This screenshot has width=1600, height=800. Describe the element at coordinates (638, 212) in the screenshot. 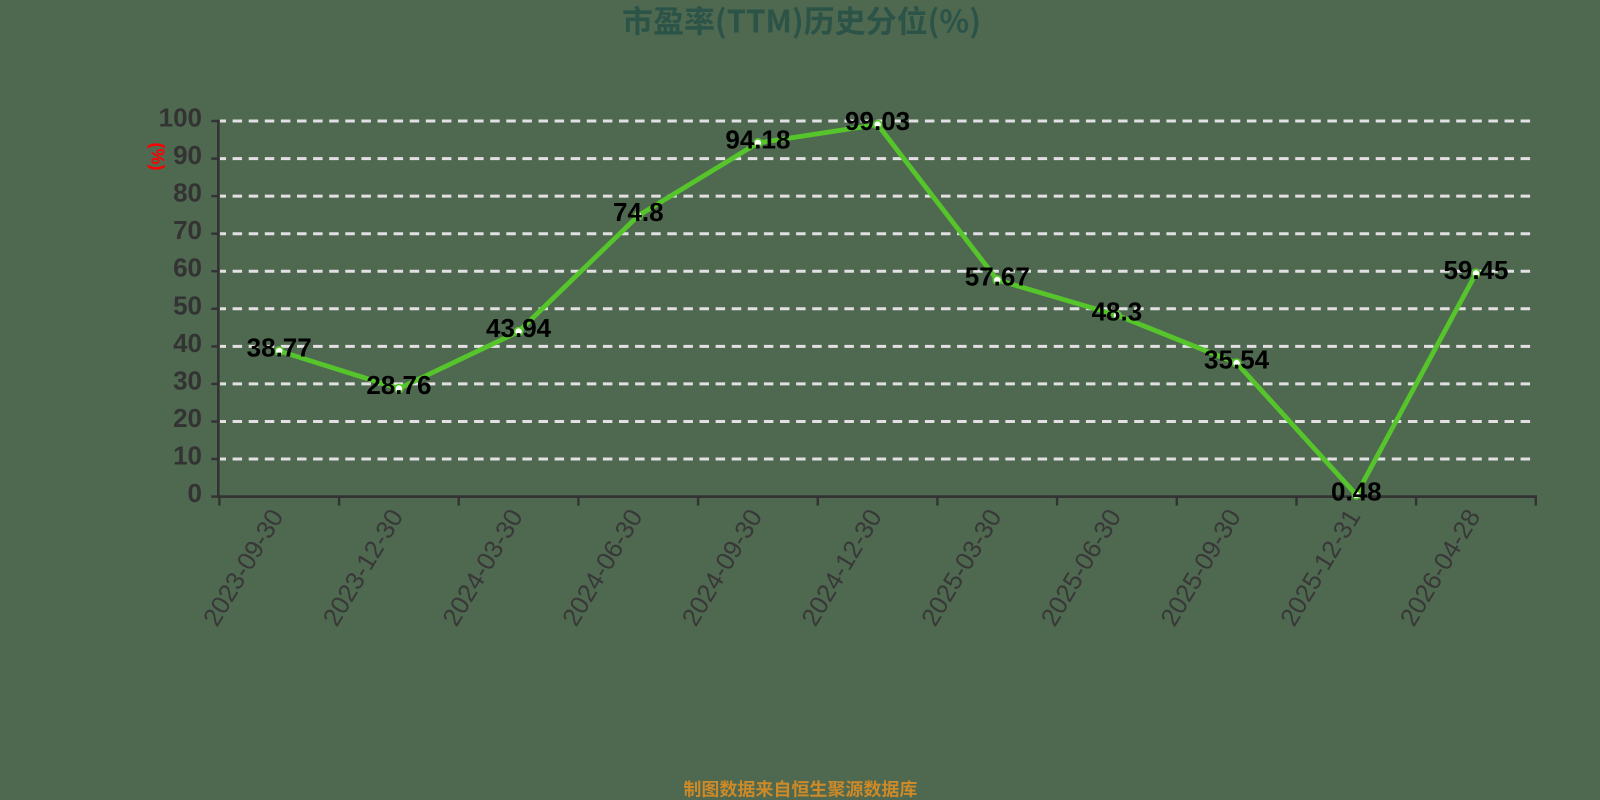

I see `svg-text: 74.8` at that location.